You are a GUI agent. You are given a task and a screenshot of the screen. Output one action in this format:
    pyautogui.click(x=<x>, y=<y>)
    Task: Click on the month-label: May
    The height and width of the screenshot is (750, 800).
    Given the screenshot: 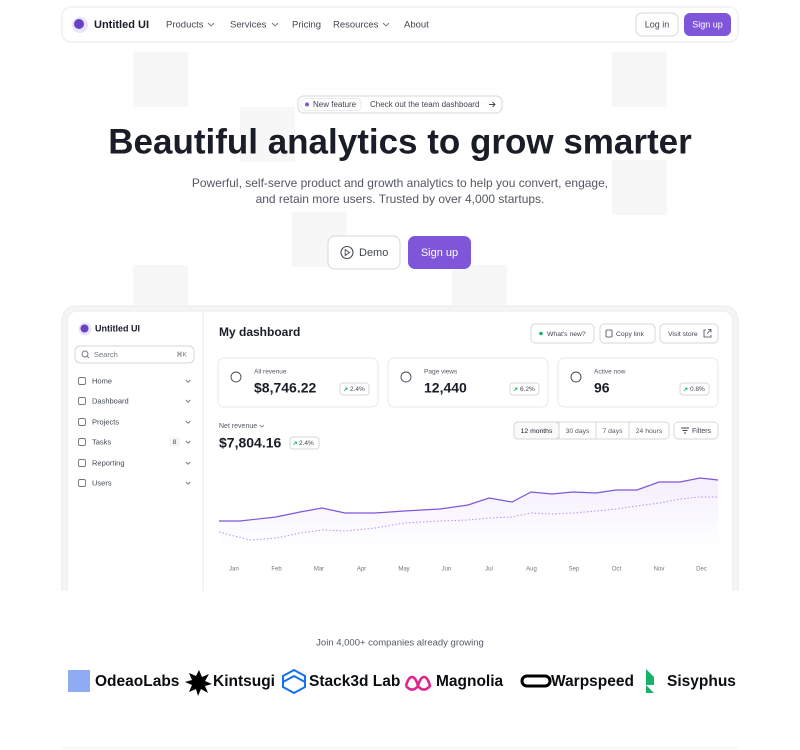 What is the action you would take?
    pyautogui.click(x=403, y=570)
    